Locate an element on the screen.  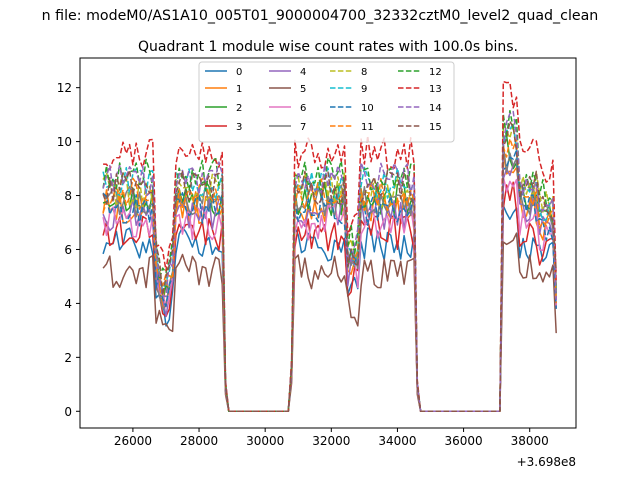
legend-label-7: 7 is located at coordinates (303, 127).